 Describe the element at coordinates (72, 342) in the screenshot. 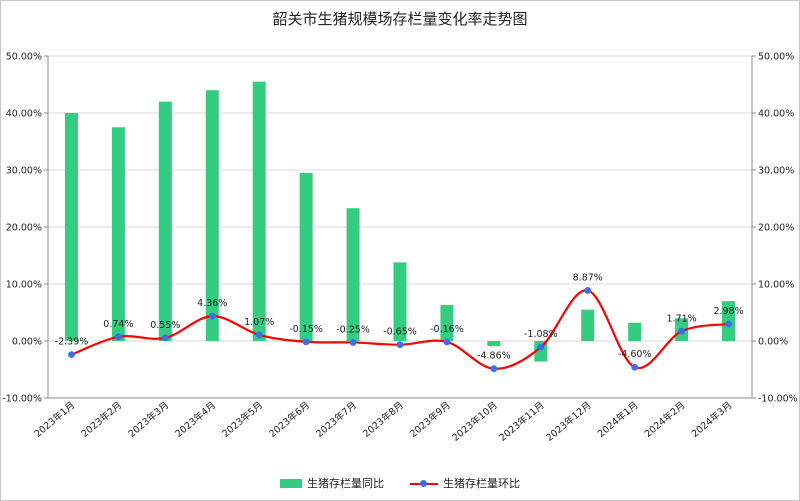

I see `point-data-label: -2.39%` at that location.